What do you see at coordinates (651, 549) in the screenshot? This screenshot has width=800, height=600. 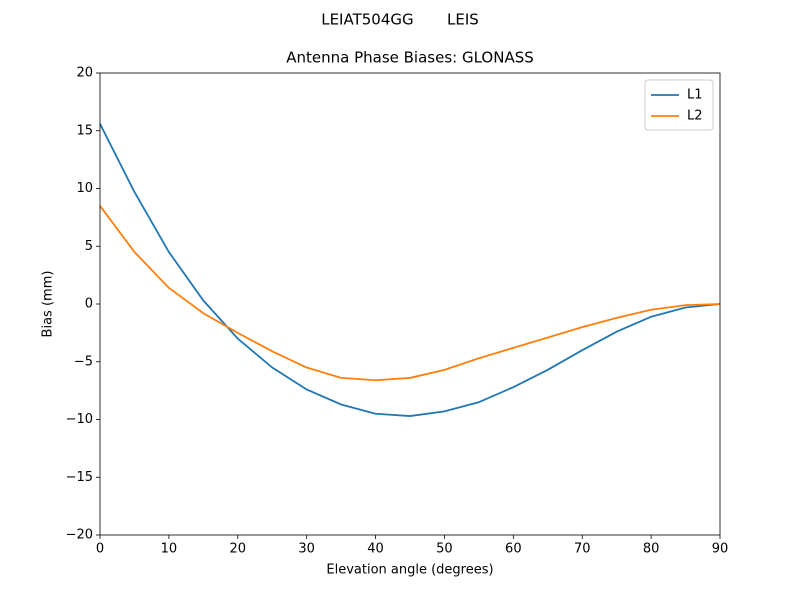 I see `x-tick-label: 80` at bounding box center [651, 549].